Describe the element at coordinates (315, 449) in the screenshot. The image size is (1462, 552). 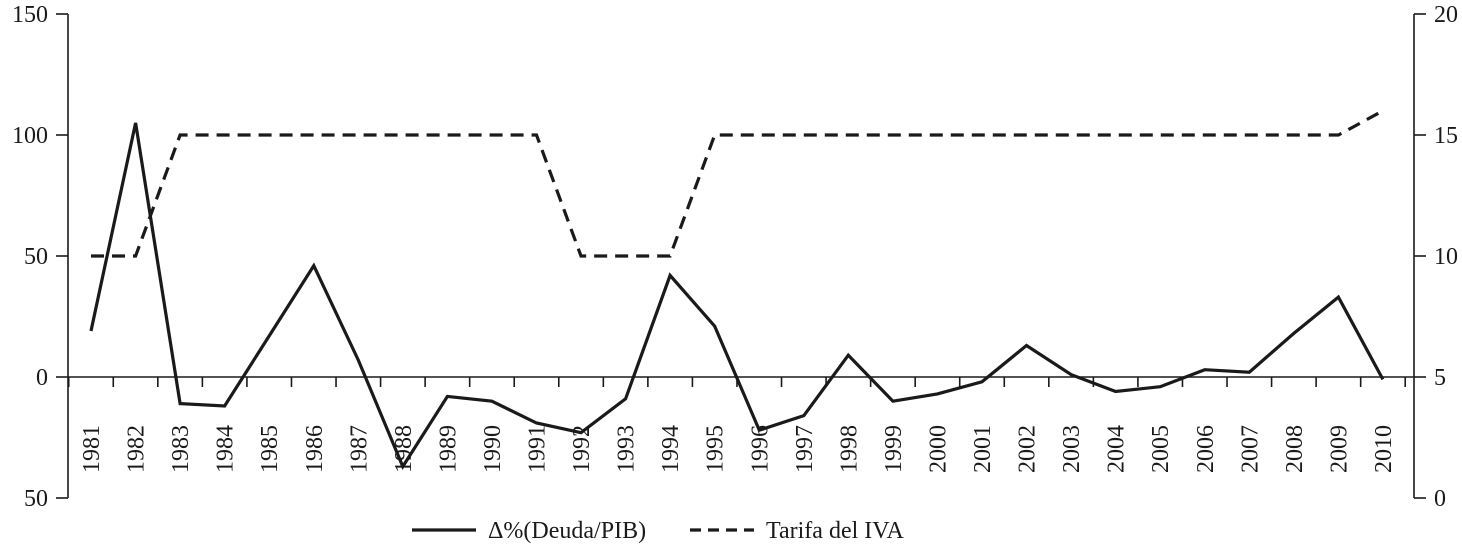
I see `x-axis-tick-label: 1986` at that location.